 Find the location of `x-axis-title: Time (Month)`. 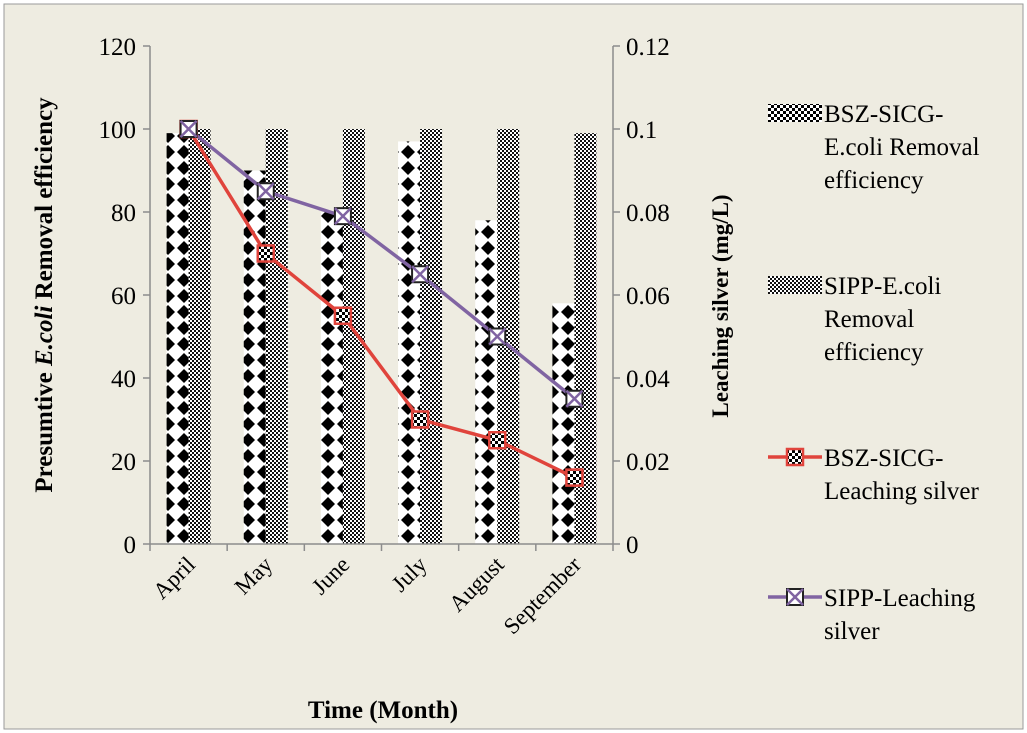

x-axis-title: Time (Month) is located at coordinates (383, 710).